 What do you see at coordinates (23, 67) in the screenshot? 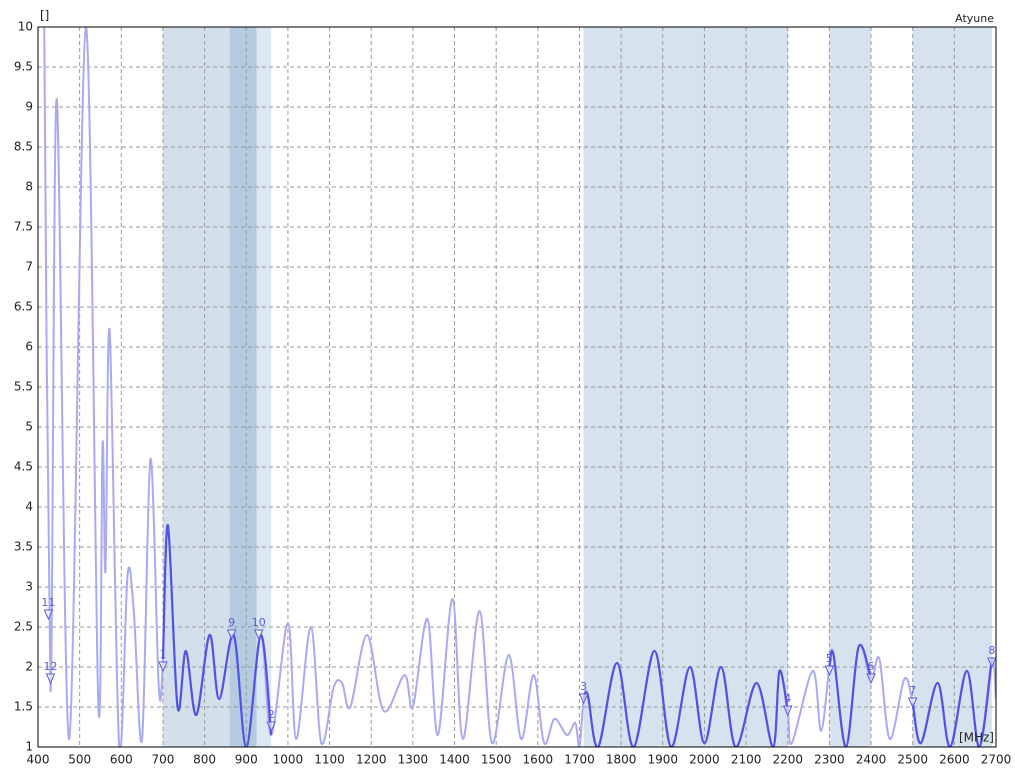
I see `y-tick-label: 9.5` at bounding box center [23, 67].